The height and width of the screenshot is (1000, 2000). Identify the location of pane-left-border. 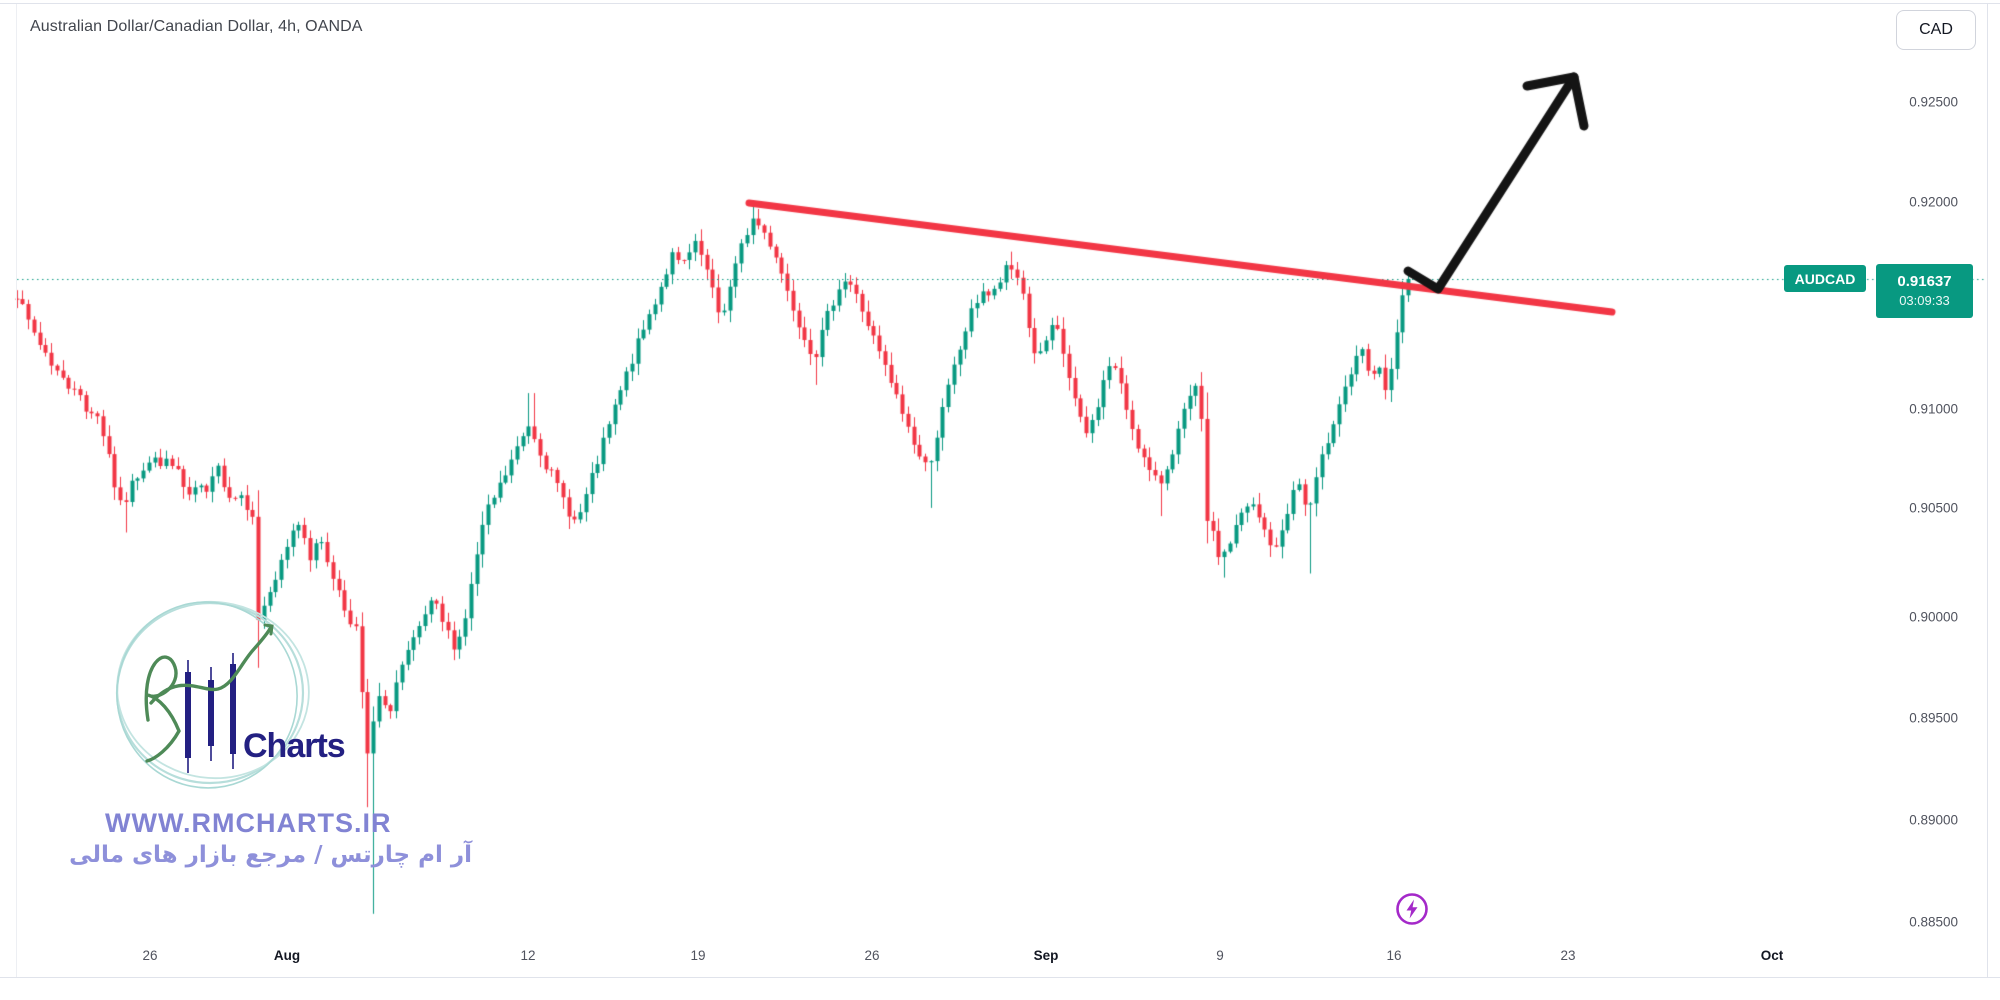
(16, 490).